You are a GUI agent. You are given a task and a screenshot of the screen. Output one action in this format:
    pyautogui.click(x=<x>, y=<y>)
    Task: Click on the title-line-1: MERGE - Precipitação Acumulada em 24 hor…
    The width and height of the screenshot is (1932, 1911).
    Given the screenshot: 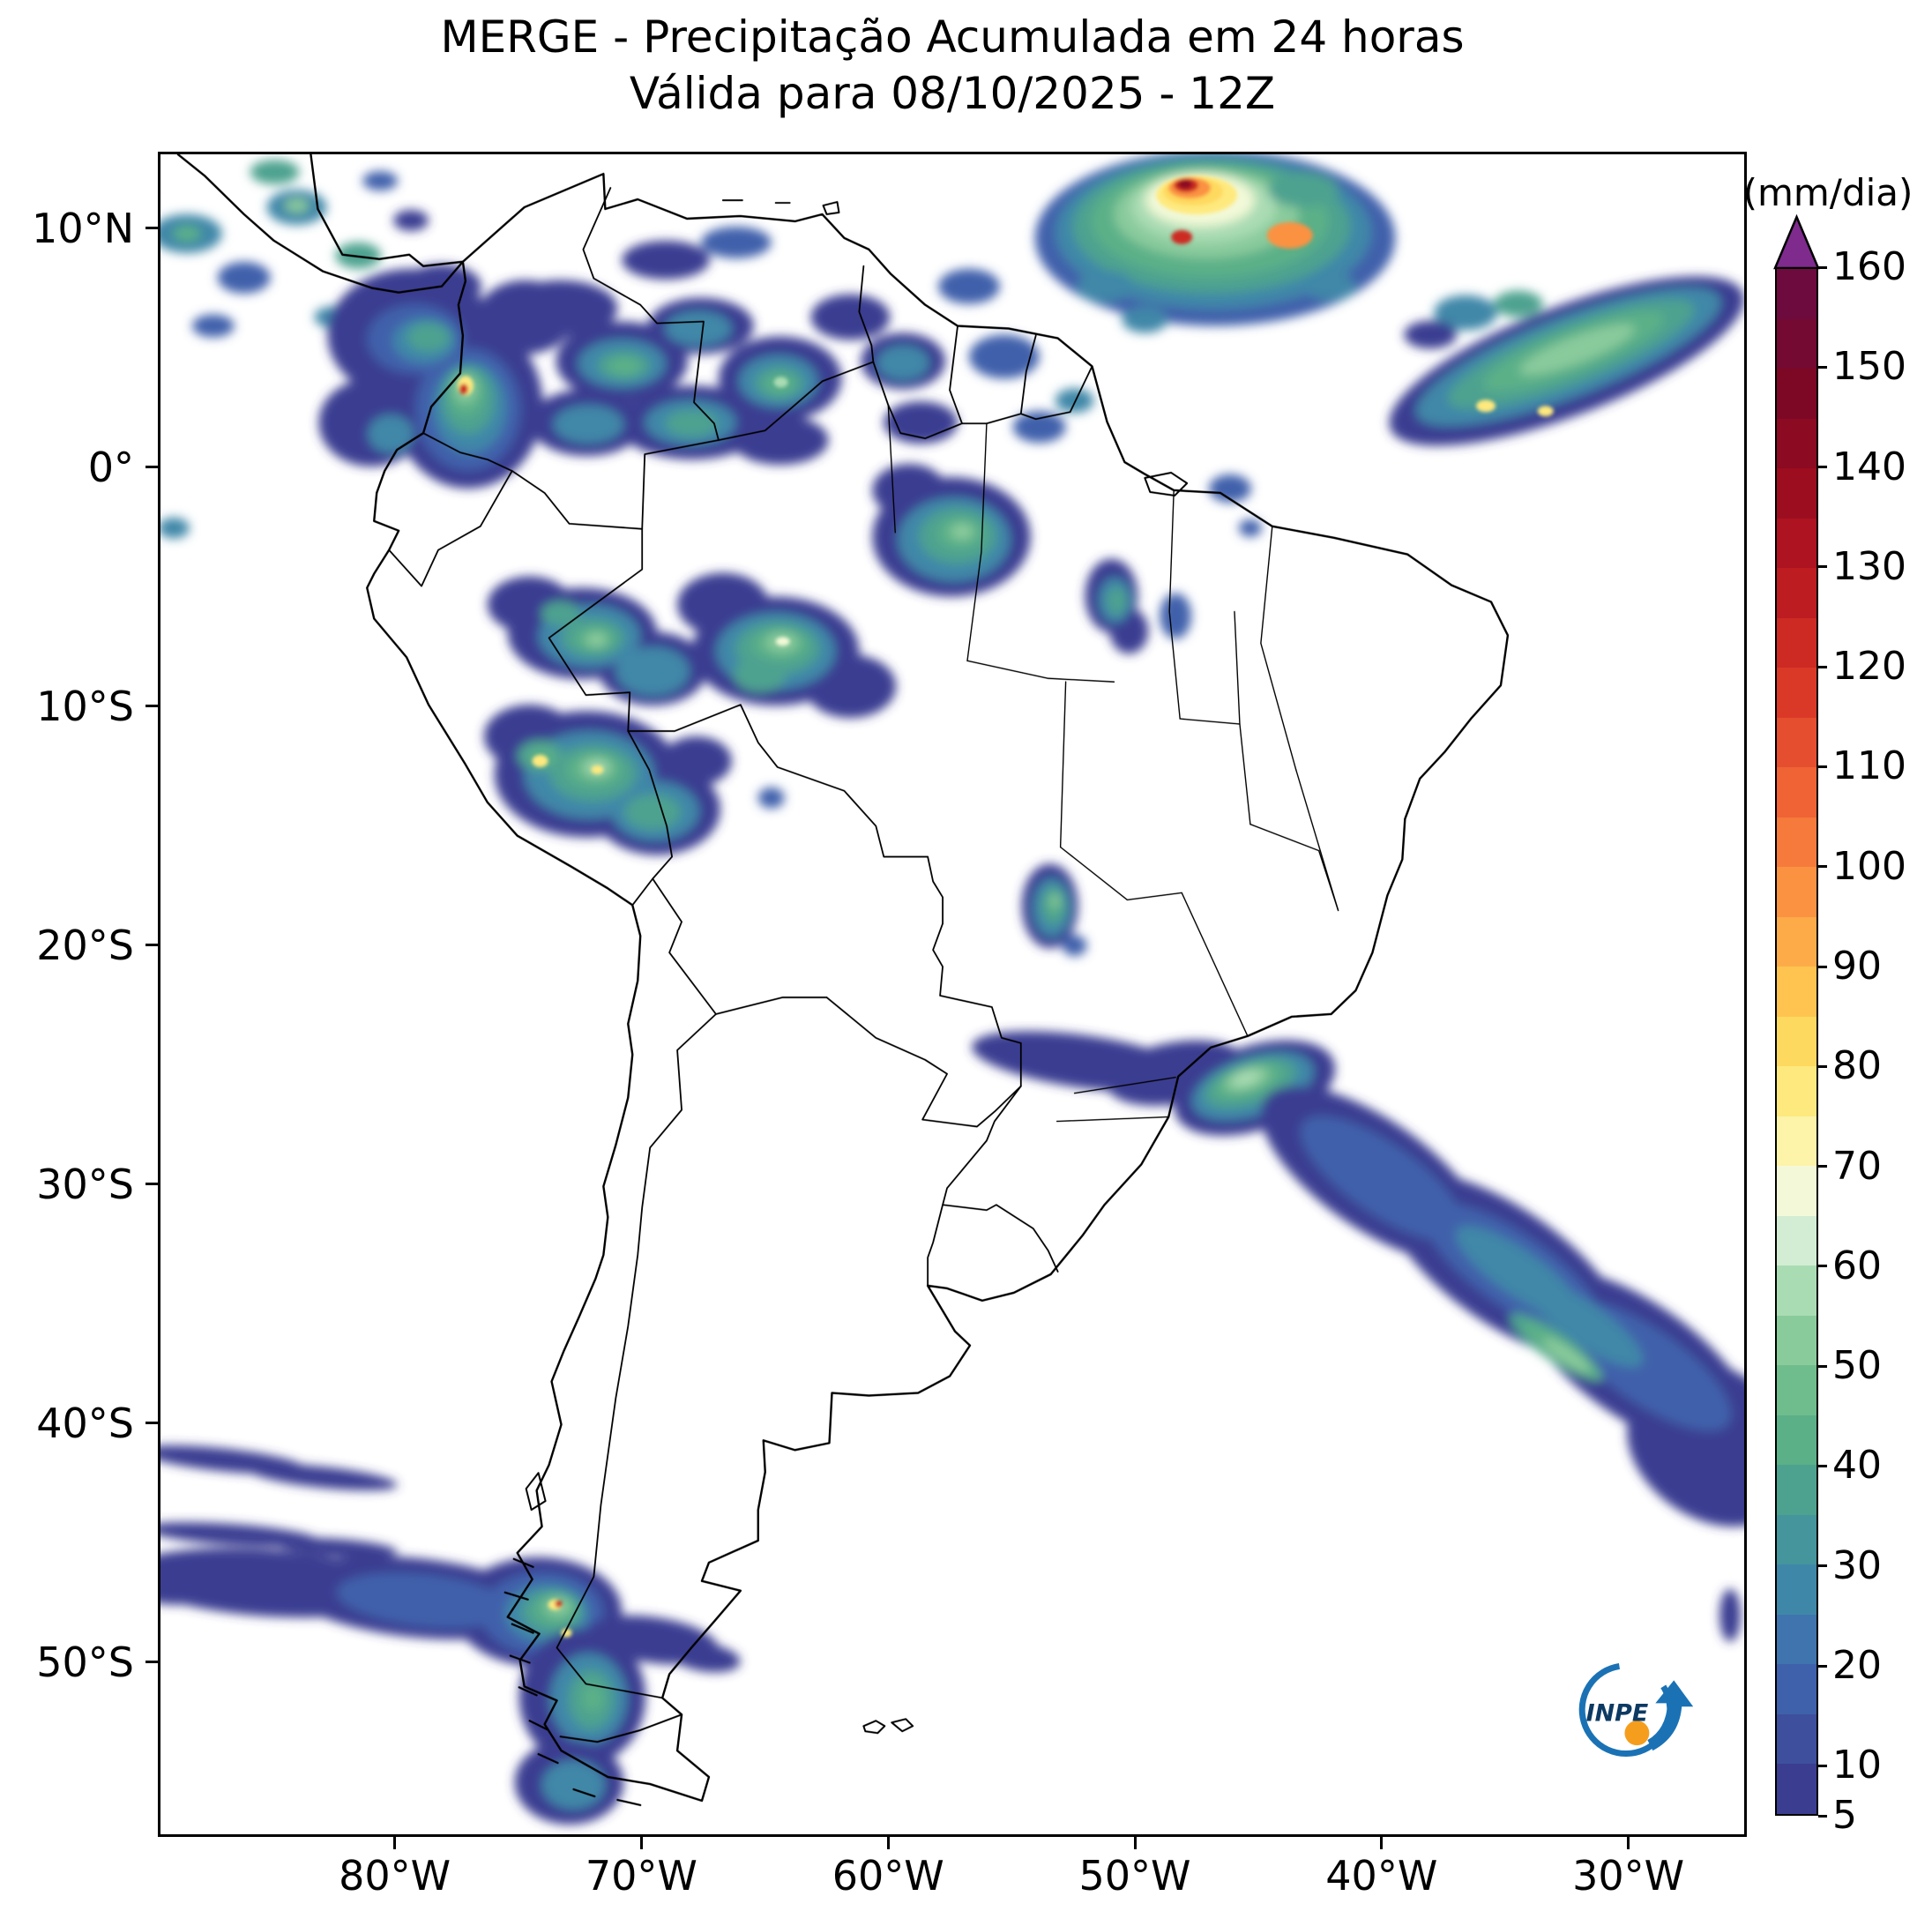 What is the action you would take?
    pyautogui.click(x=952, y=37)
    